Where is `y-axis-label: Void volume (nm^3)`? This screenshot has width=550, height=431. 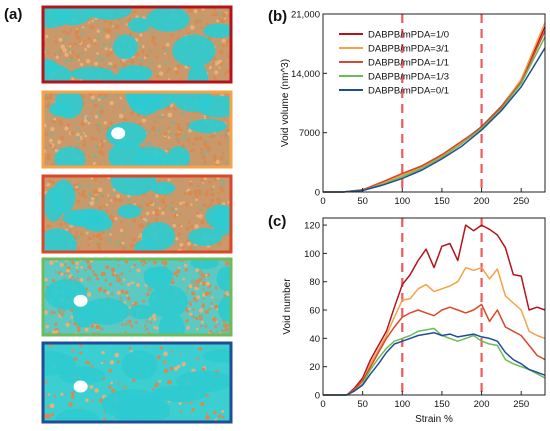
y-axis-label: Void volume (nm^3) is located at coordinates (285, 103).